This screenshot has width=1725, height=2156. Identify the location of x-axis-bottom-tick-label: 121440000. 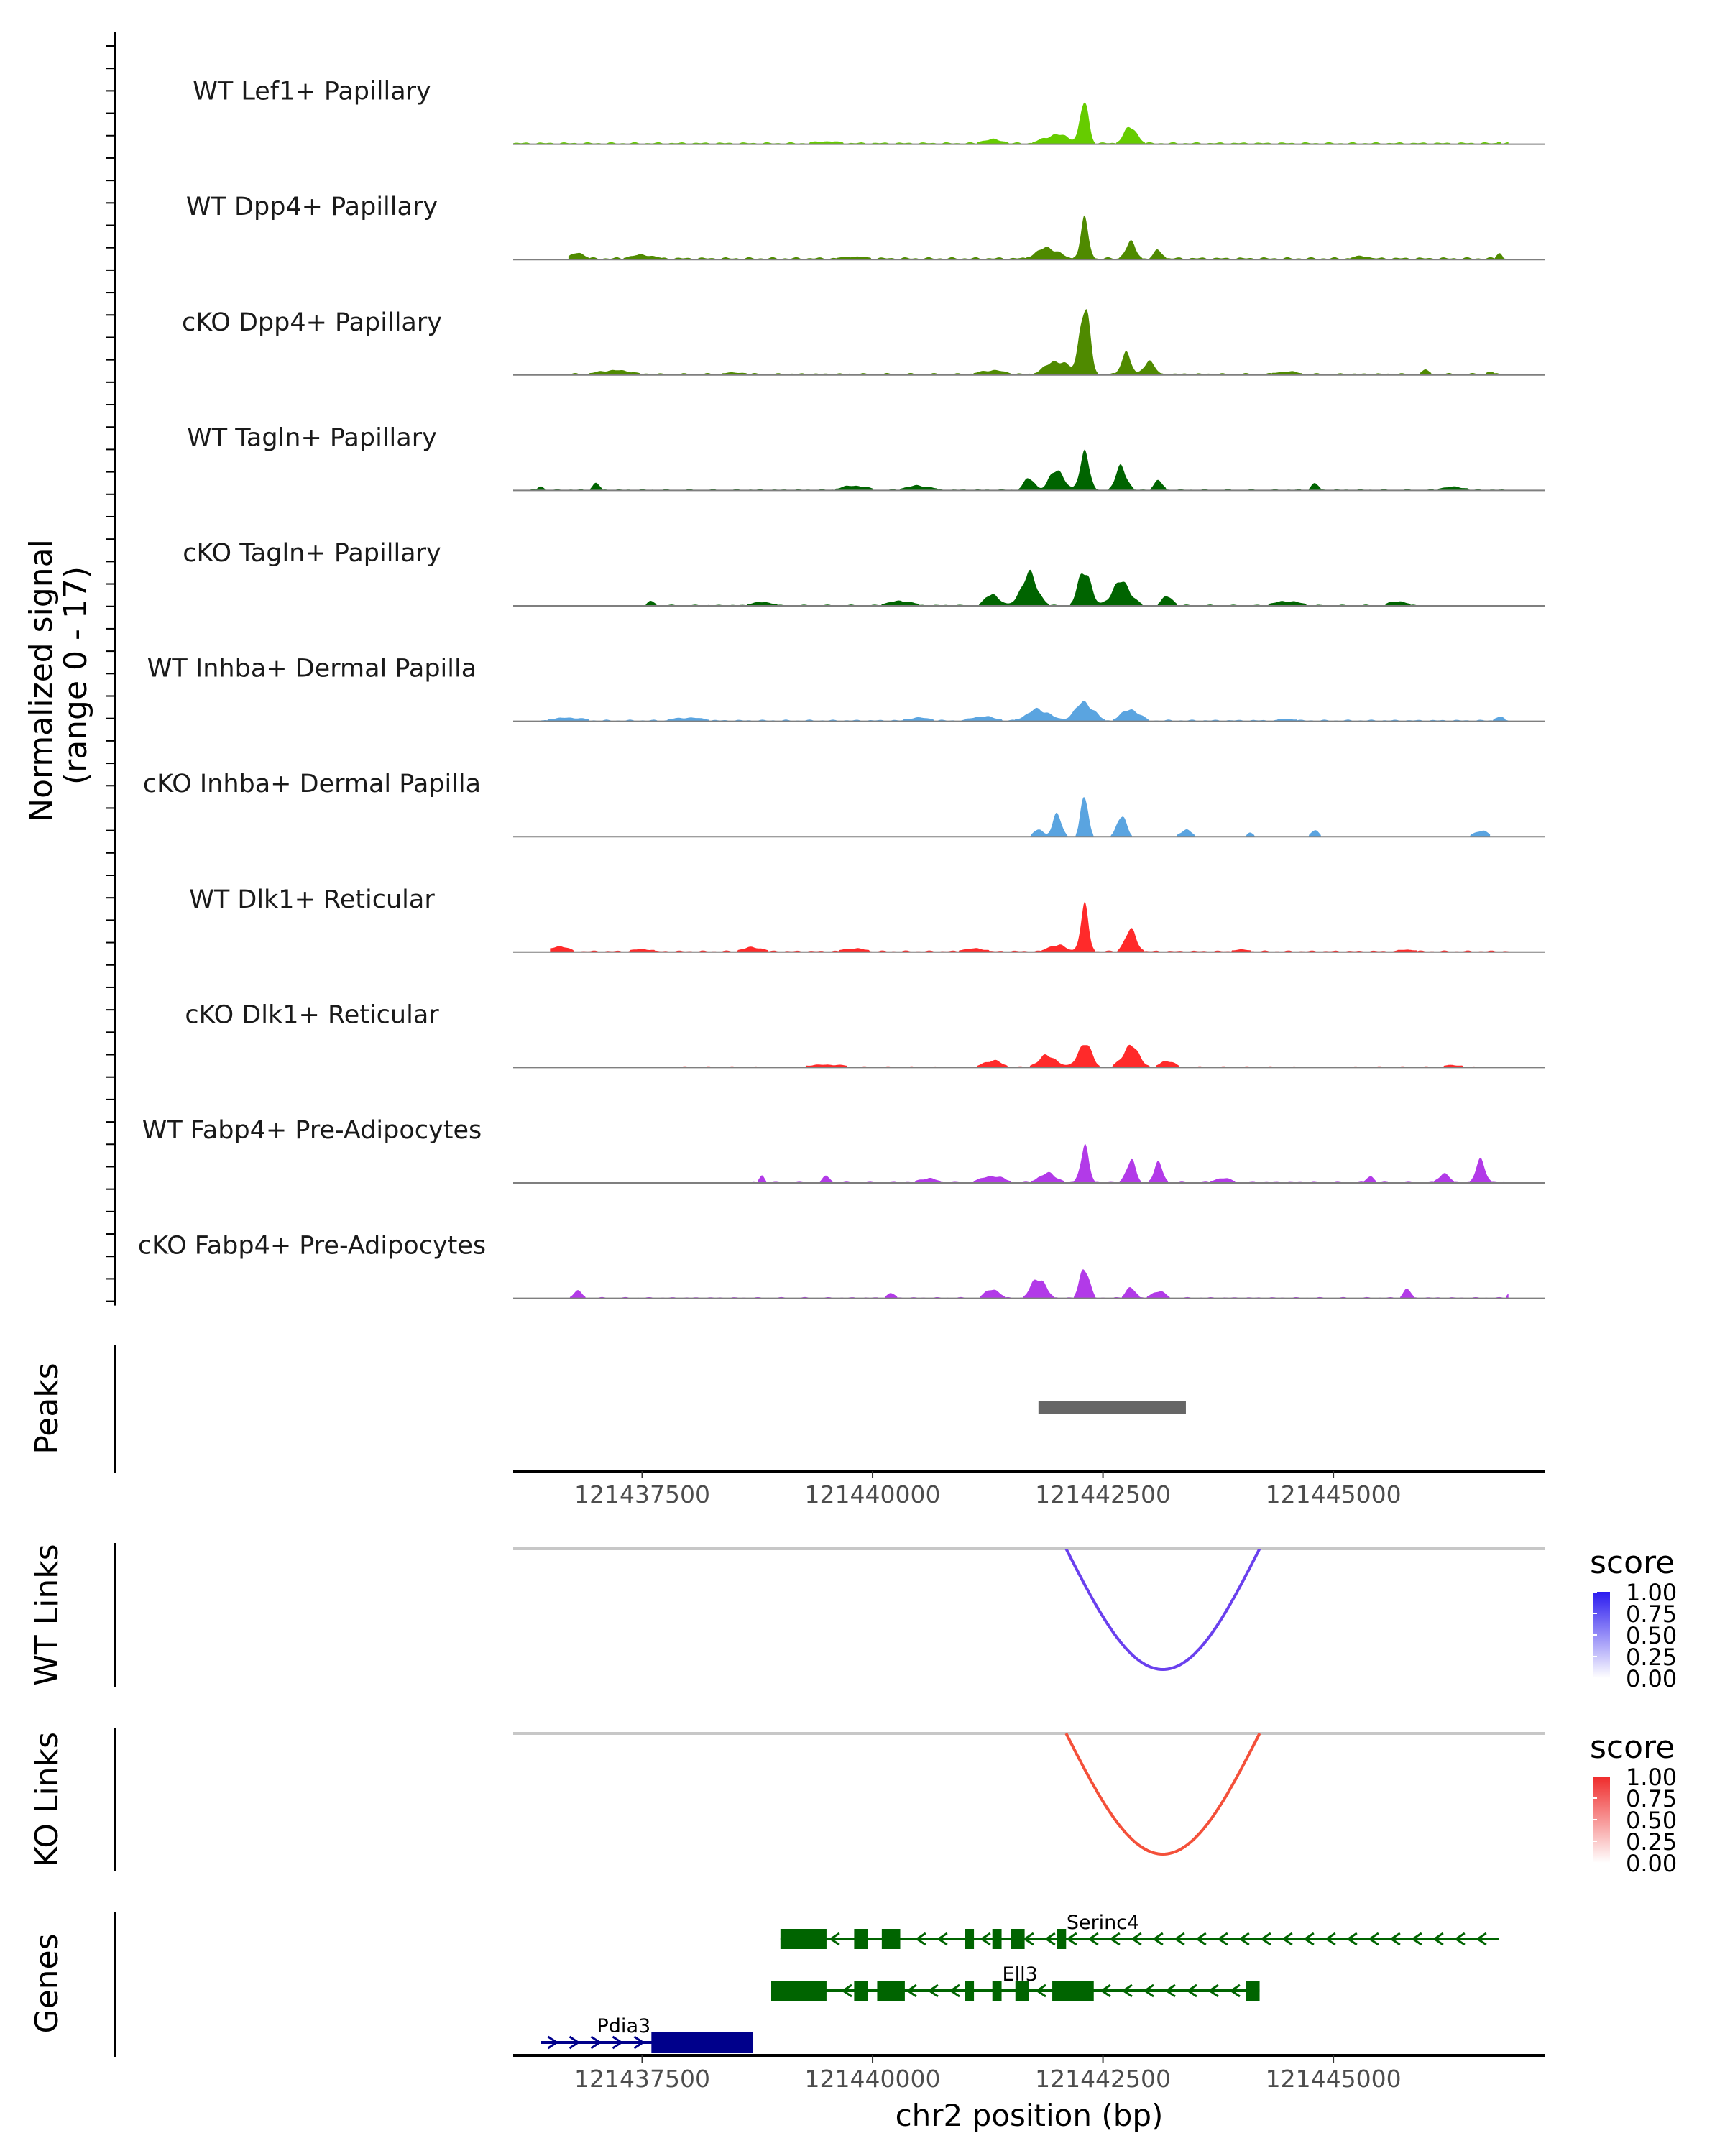
(873, 2079).